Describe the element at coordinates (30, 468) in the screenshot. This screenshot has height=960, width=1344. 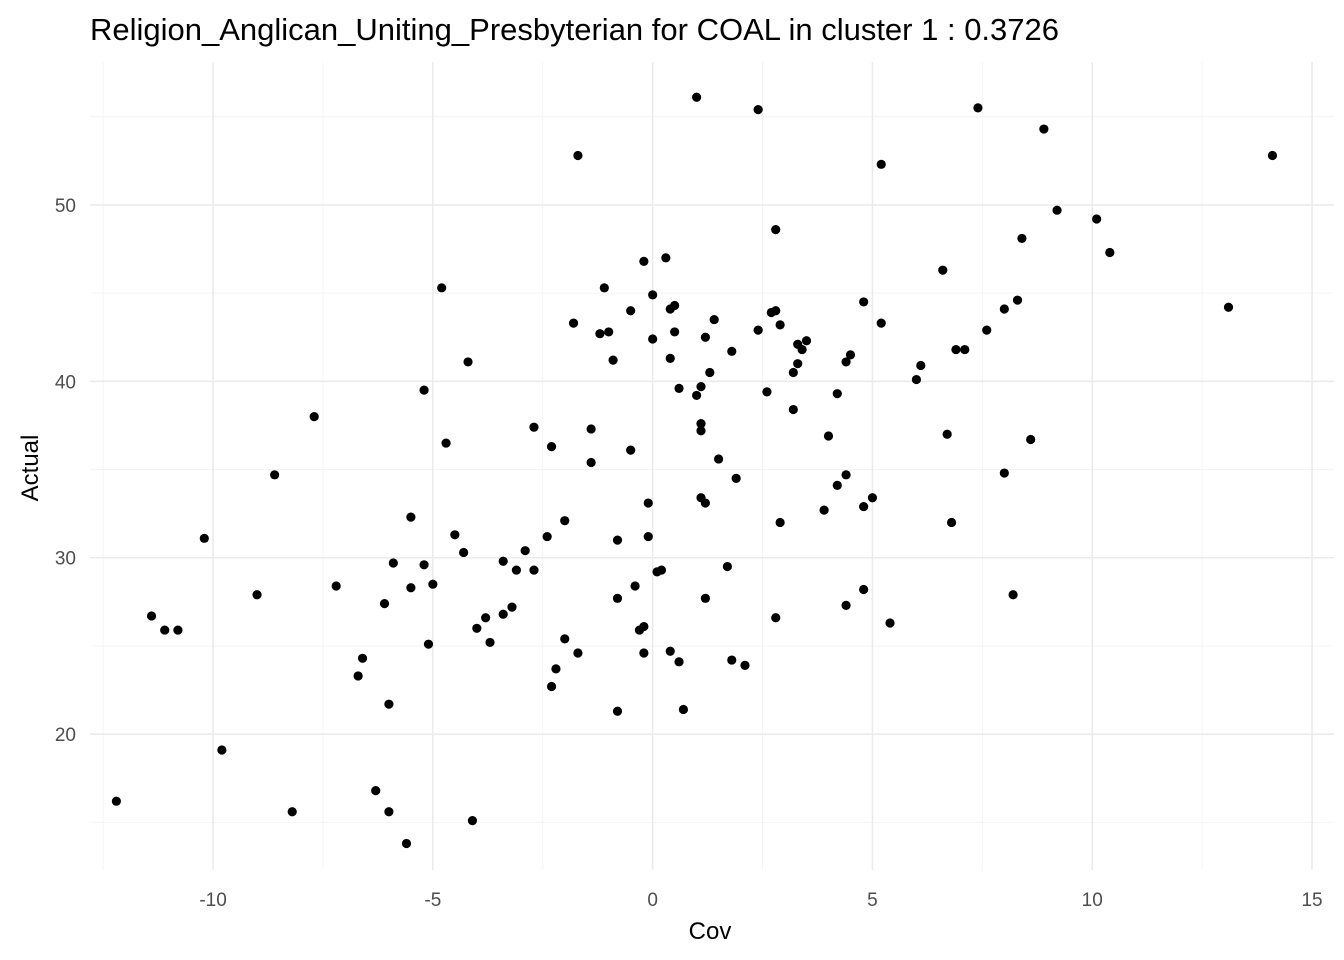
I see `y-axis-title: Actual` at that location.